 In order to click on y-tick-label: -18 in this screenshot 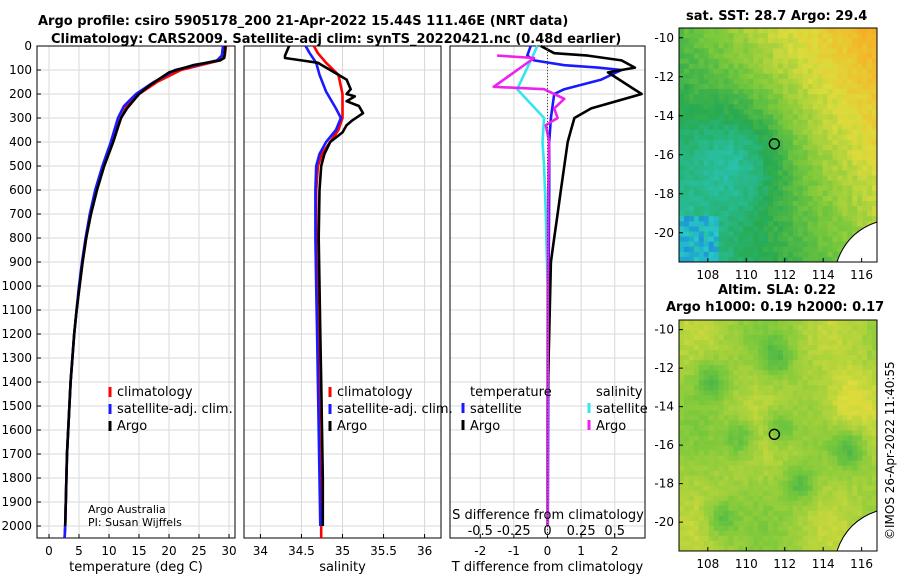, I will do `click(664, 194)`.